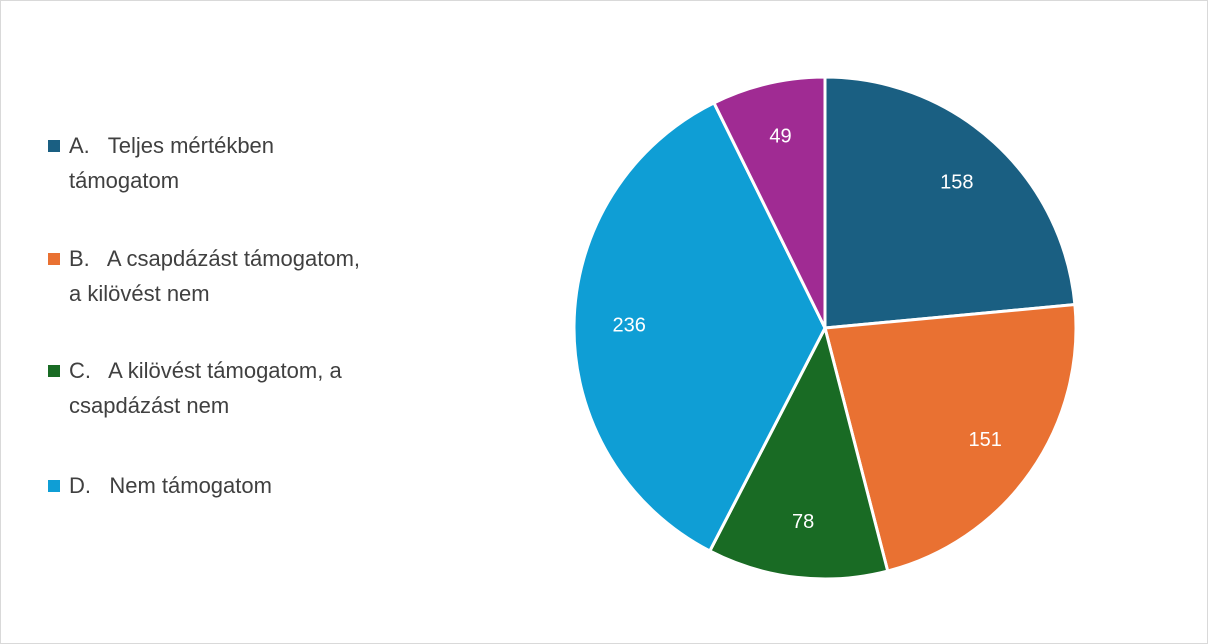  What do you see at coordinates (175, 163) in the screenshot?
I see `legend-label: A. Teljes mértékben támogatom` at bounding box center [175, 163].